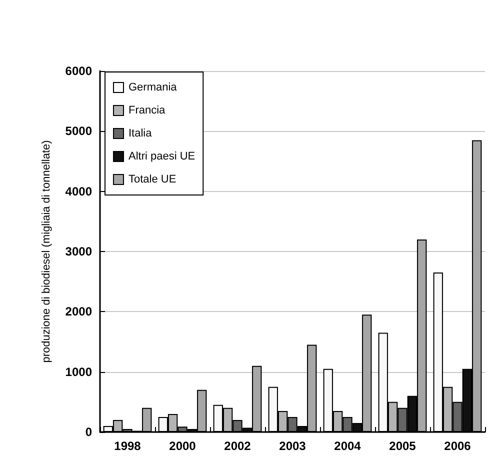 This screenshot has width=489, height=461. Describe the element at coordinates (238, 446) in the screenshot. I see `x-tick-label: 2002` at that location.